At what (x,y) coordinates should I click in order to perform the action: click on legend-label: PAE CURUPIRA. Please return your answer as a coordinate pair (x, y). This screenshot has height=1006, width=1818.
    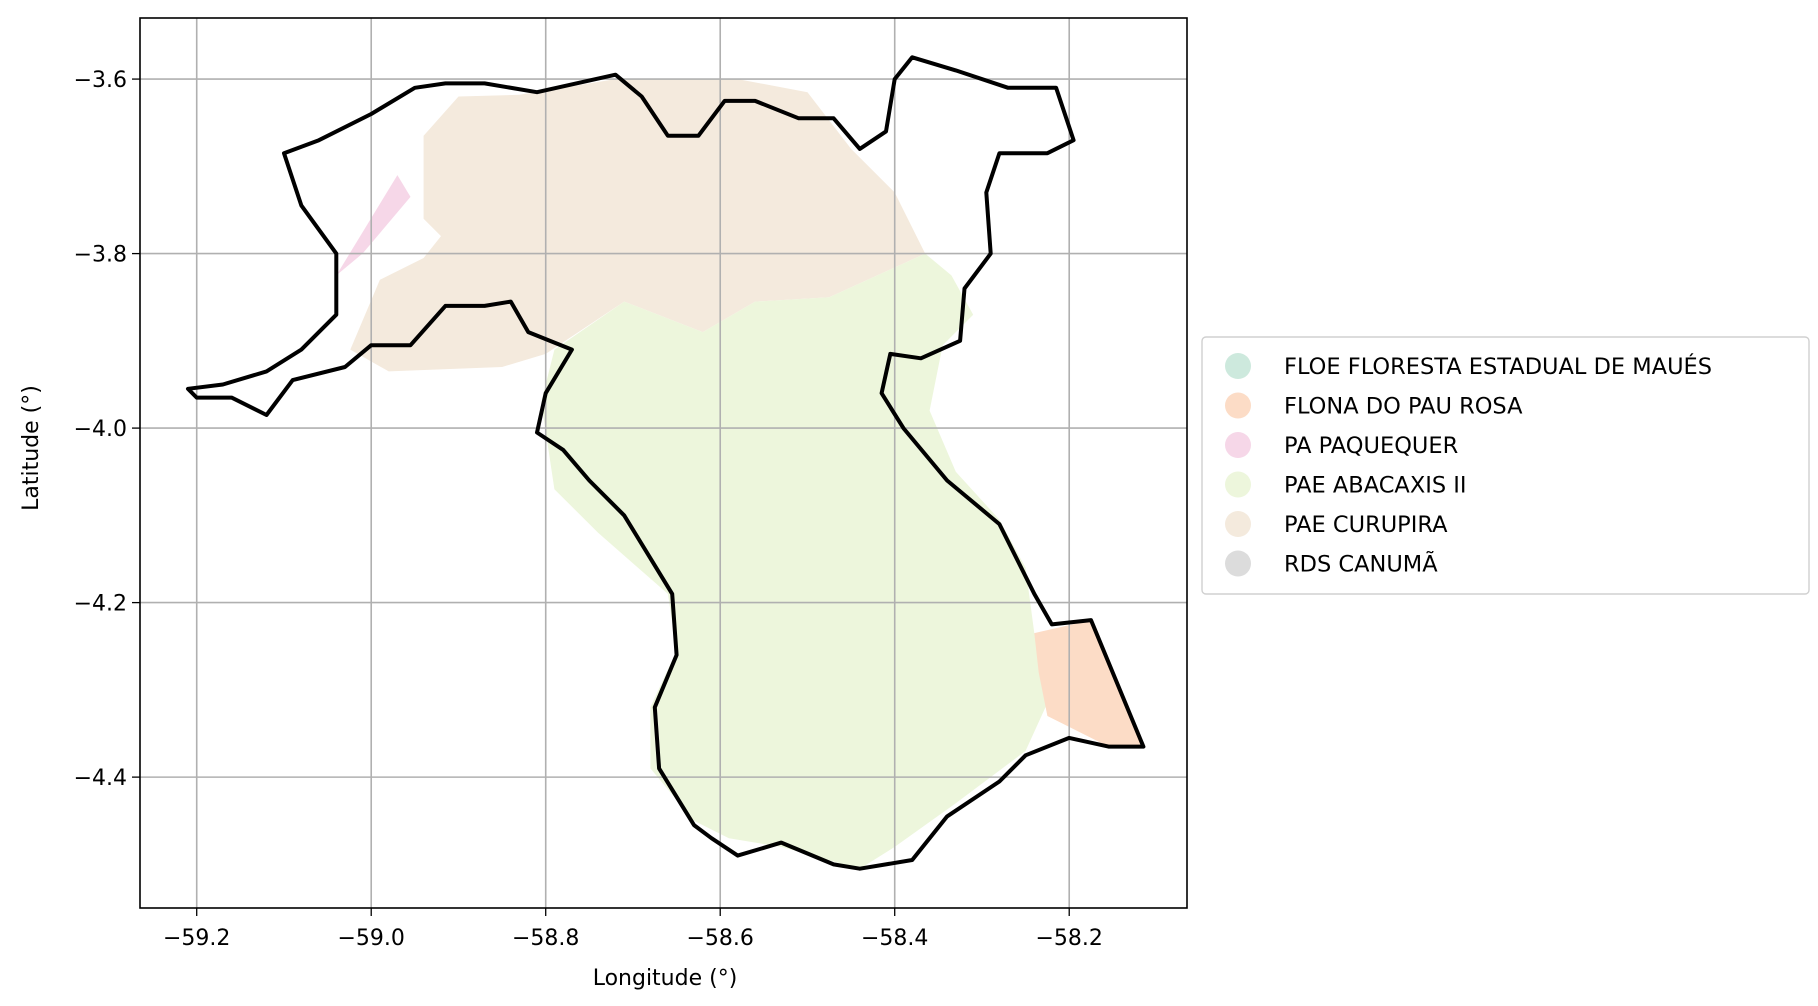
    Looking at the image, I should click on (1366, 525).